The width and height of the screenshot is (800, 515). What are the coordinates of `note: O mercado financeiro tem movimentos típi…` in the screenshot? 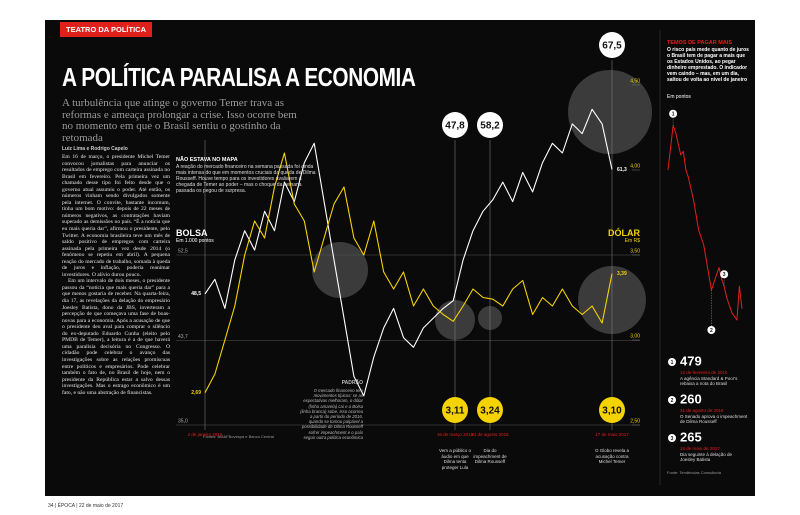 It's located at (331, 414).